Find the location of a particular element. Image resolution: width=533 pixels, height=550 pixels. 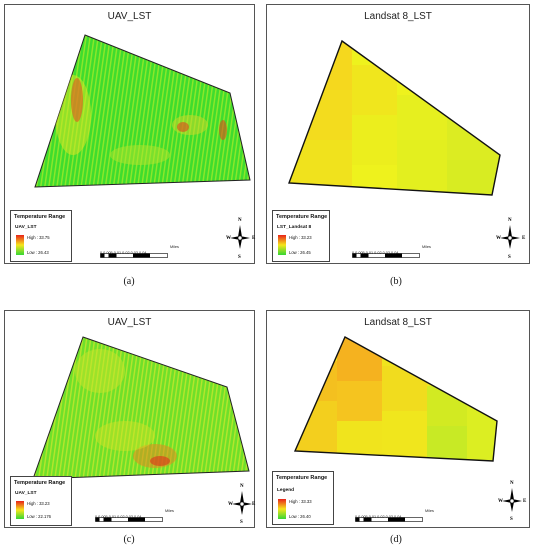

caption-d: (d) is located at coordinates (396, 539).